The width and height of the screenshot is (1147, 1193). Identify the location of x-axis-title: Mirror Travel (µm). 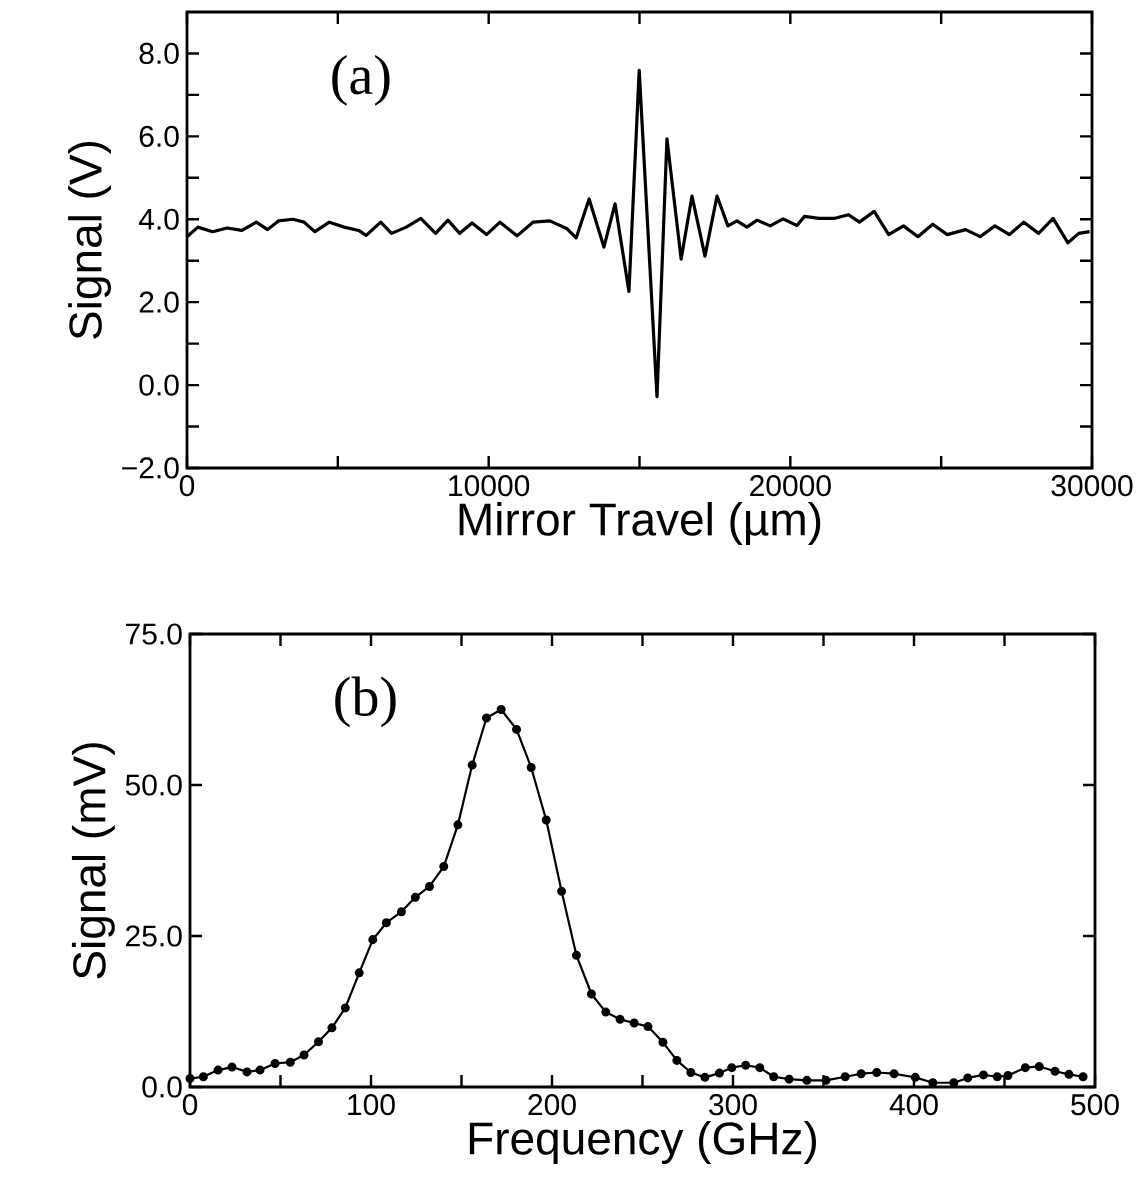
(640, 523).